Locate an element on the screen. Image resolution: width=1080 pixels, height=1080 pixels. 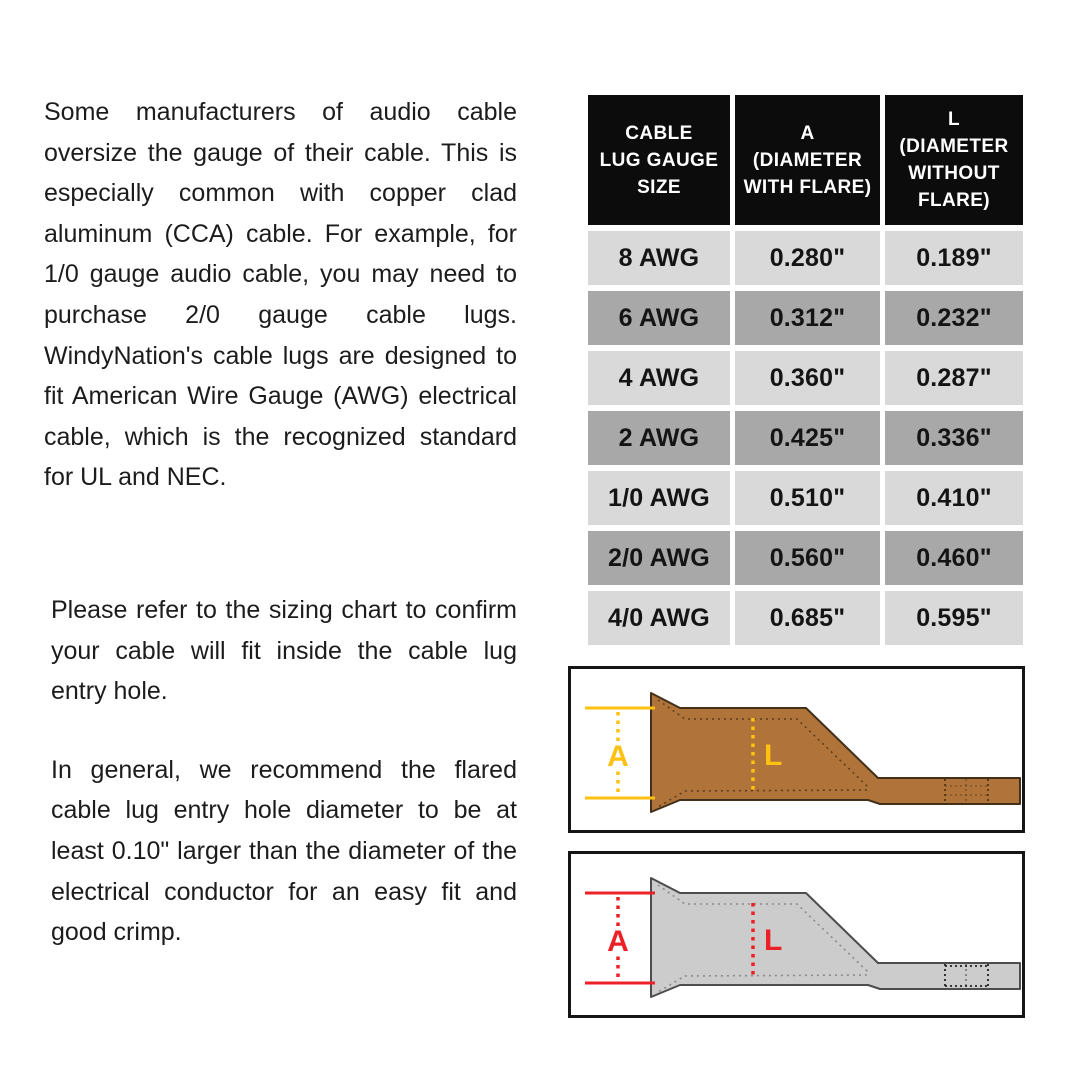
table-cell-size: 4/0 AWG is located at coordinates (659, 618).